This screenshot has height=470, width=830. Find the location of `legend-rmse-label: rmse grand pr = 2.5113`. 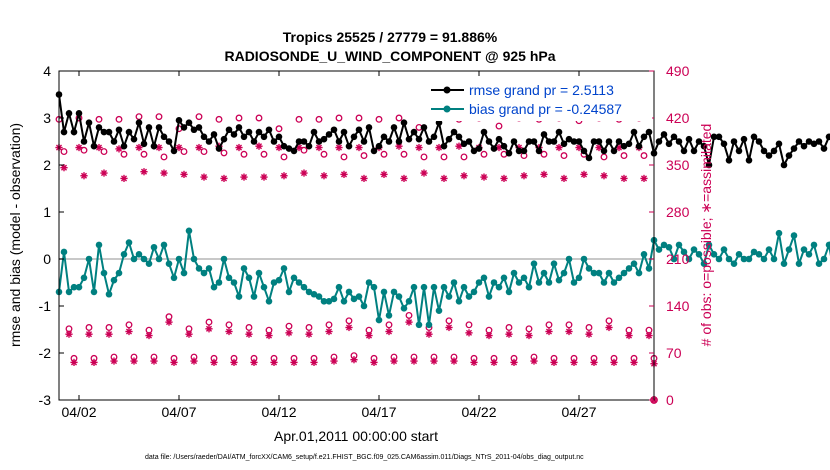

legend-rmse-label: rmse grand pr = 2.5113 is located at coordinates (541, 90).